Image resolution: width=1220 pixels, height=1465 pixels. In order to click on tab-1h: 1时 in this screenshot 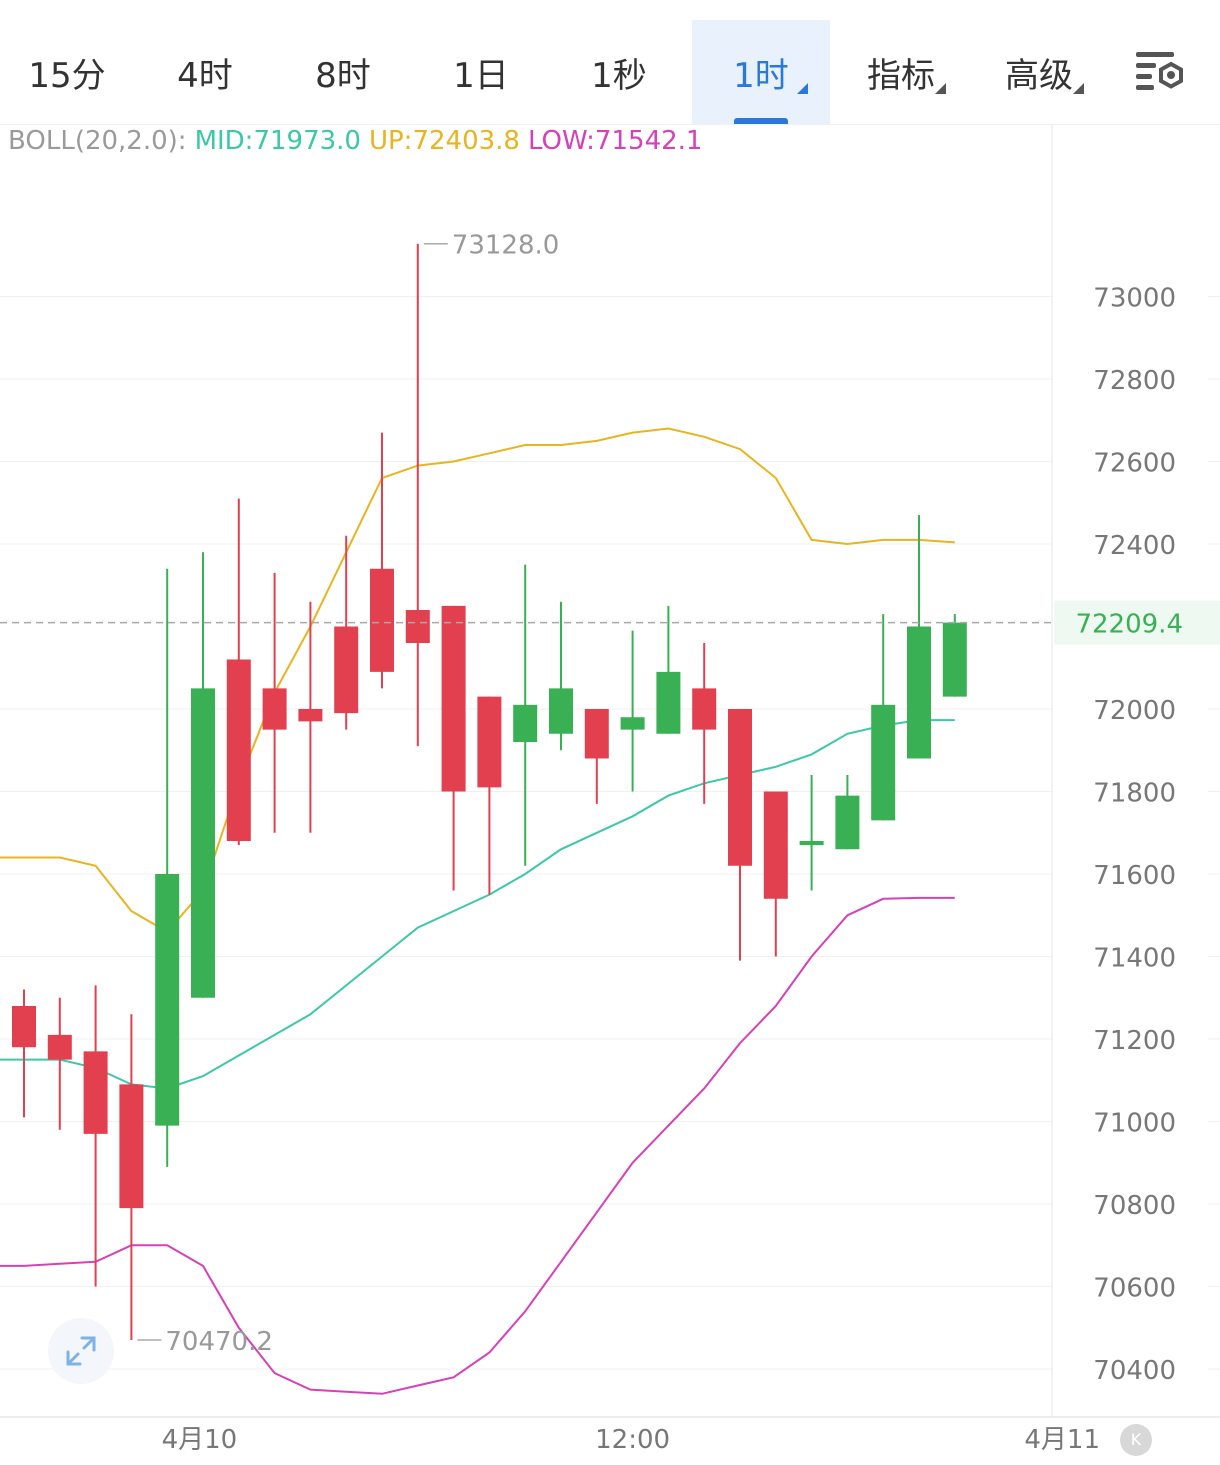, I will do `click(761, 72)`.